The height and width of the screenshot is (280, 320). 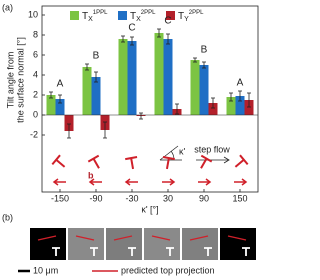 What do you see at coordinates (131, 198) in the screenshot?
I see `x-tick-label: -30` at bounding box center [131, 198].